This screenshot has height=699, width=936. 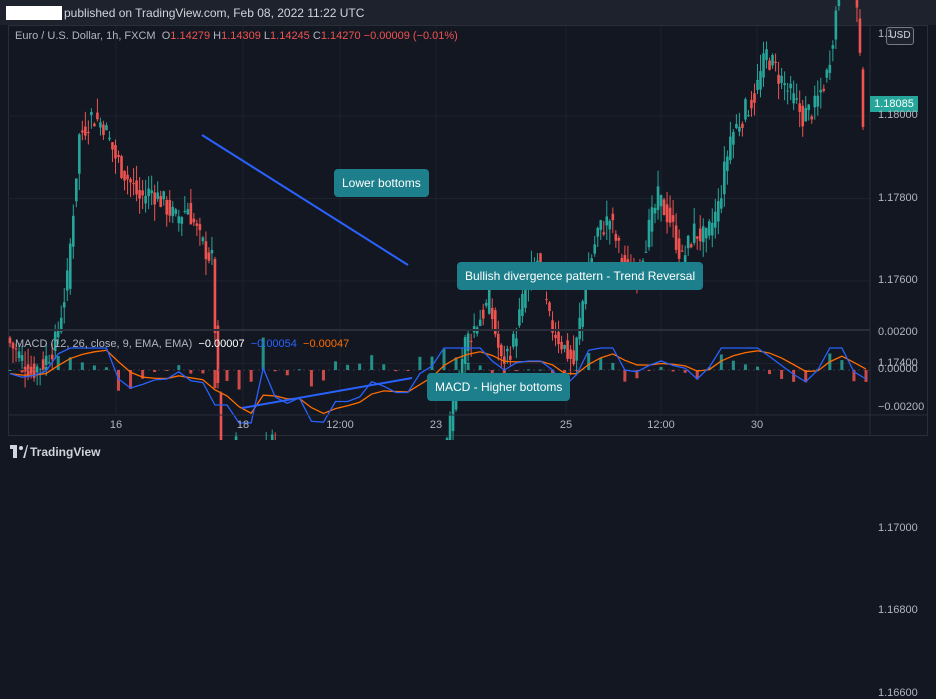 I want to click on brand-name: TradingView, so click(x=65, y=452).